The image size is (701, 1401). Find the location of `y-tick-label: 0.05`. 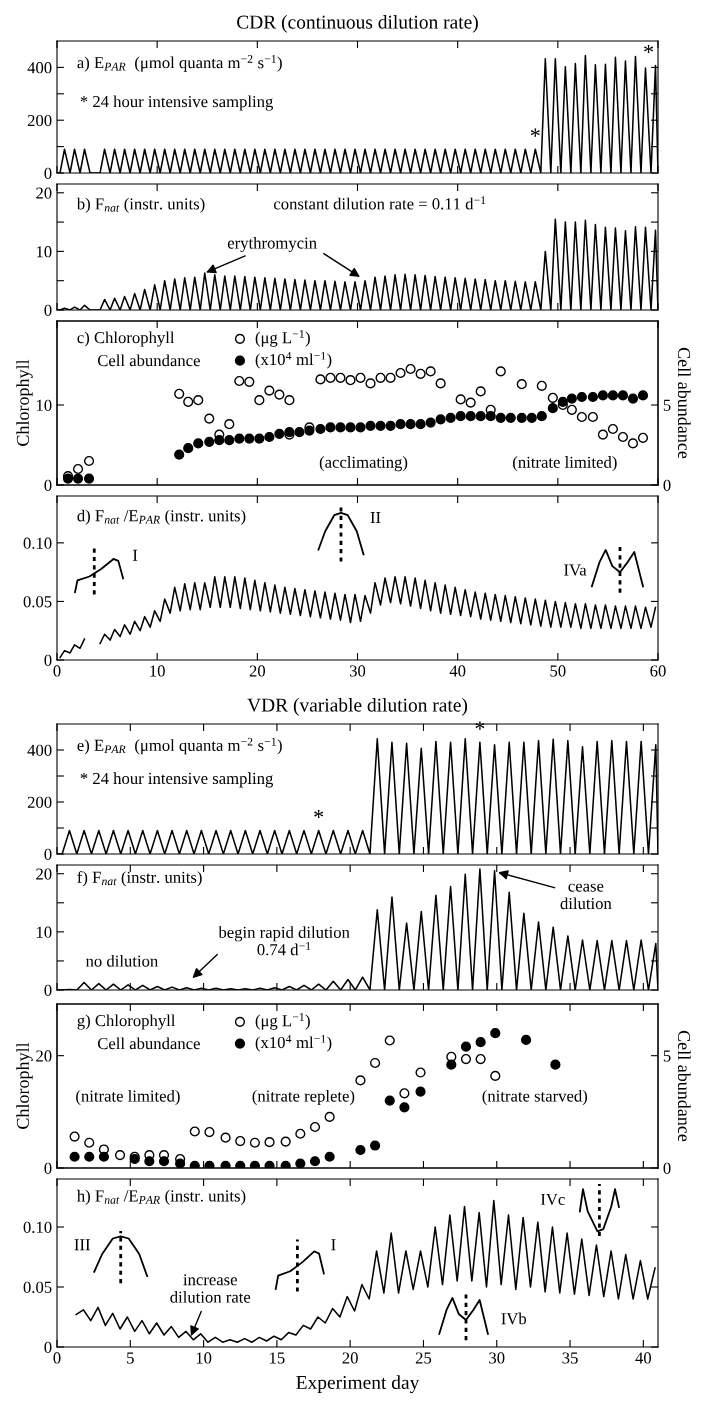

y-tick-label: 0.05 is located at coordinates (37, 1287).